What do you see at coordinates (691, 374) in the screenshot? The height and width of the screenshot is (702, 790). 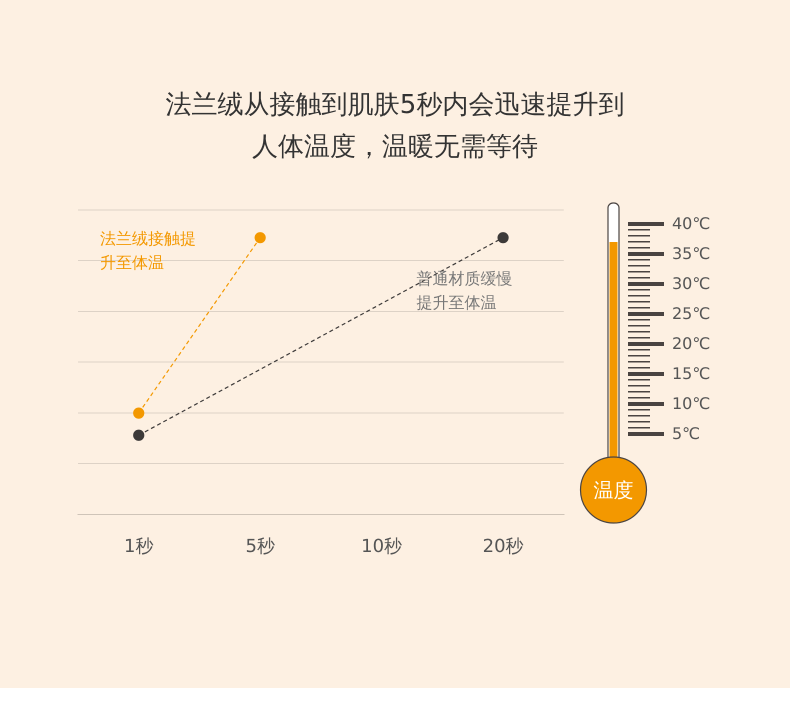 I see `text: 15℃` at bounding box center [691, 374].